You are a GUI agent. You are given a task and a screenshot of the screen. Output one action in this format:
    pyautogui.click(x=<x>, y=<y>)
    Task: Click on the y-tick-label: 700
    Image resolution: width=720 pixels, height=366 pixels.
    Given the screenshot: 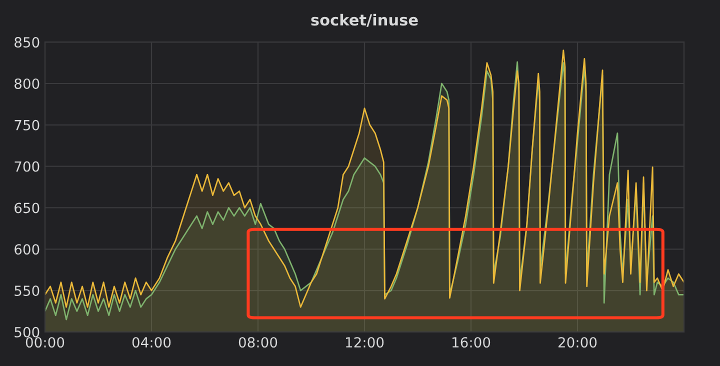 What is the action you would take?
    pyautogui.click(x=27, y=166)
    